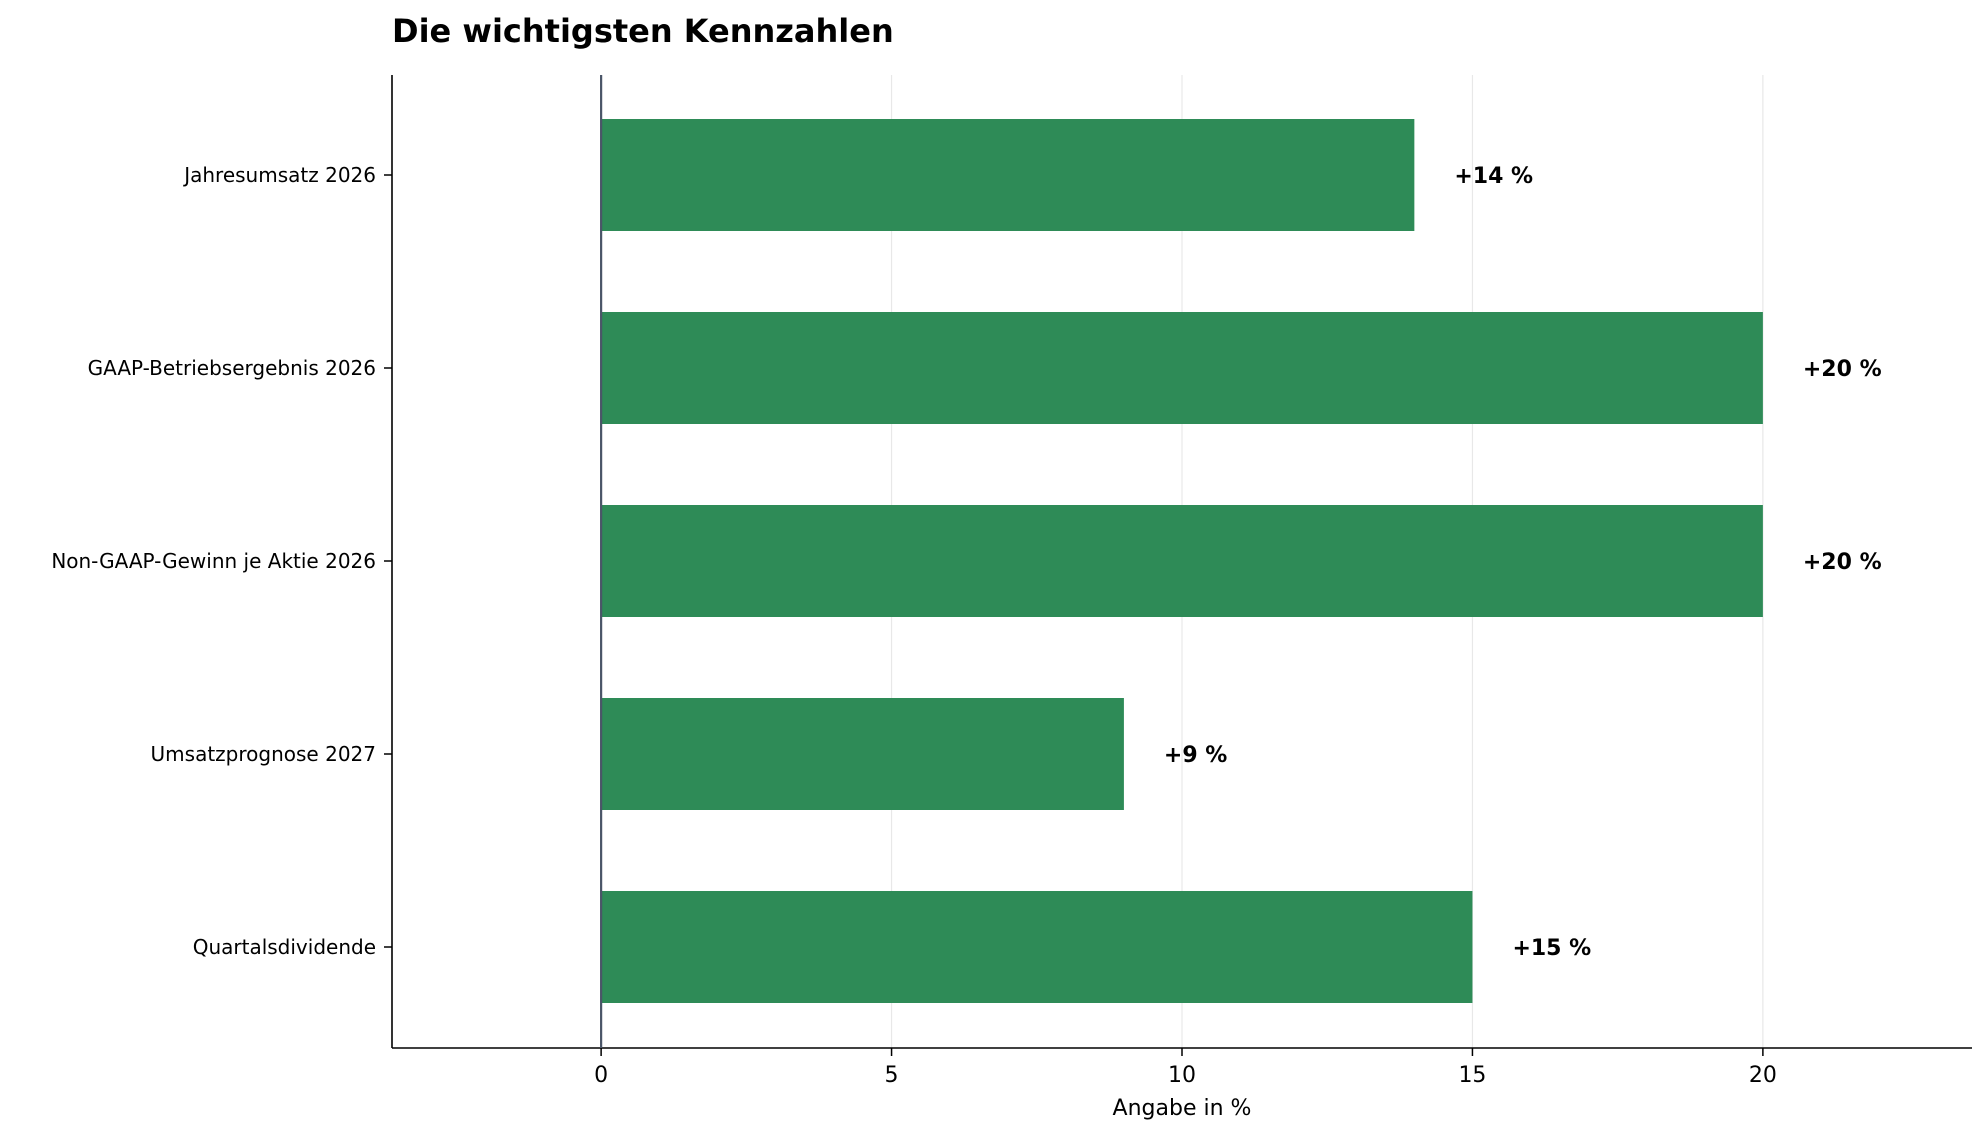  Describe the element at coordinates (1493, 176) in the screenshot. I see `bar-value-label: +14 %` at that location.